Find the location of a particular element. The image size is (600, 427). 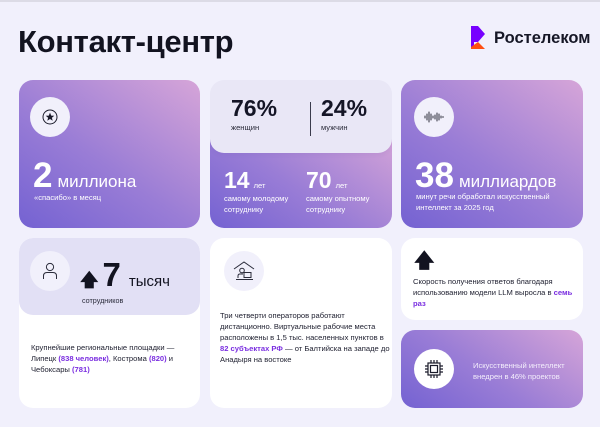

youngest-label-1: самому молодому is located at coordinates (256, 198).